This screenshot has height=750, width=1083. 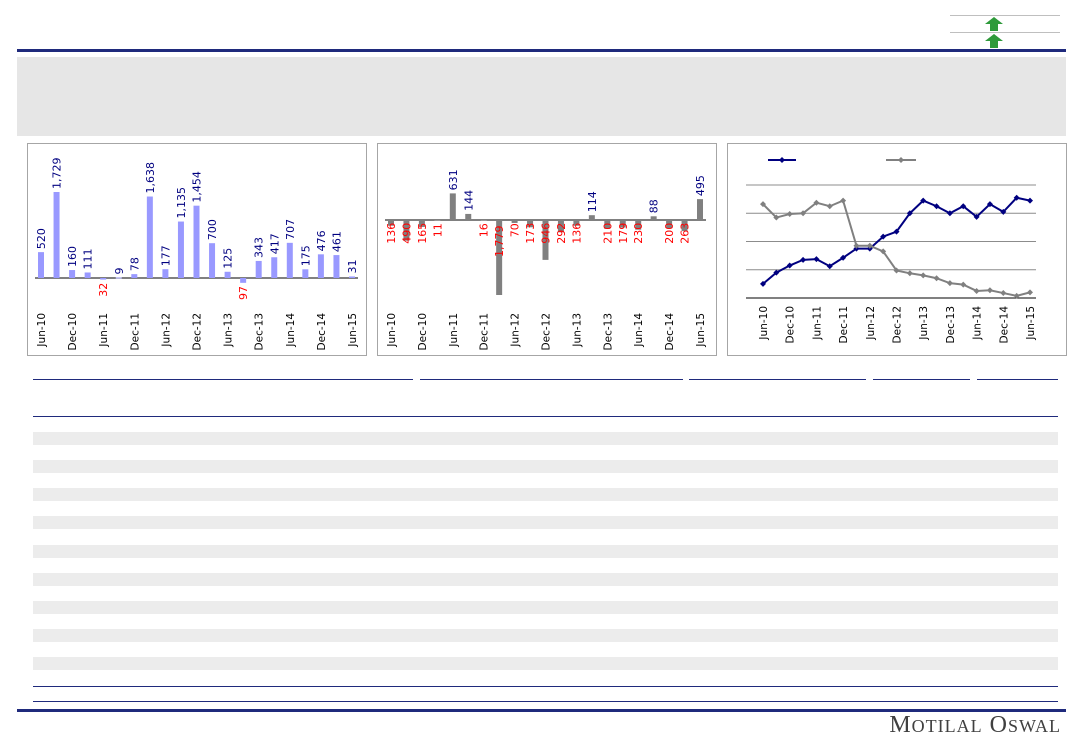 What do you see at coordinates (515, 230) in the screenshot?
I see `data-label: 70` at bounding box center [515, 230].